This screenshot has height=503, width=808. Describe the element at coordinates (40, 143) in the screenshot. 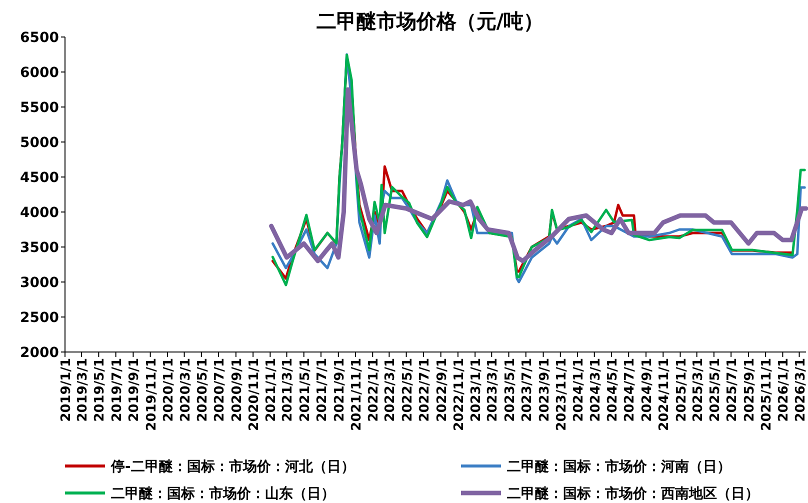

I see `y-tick-label: 5000` at that location.